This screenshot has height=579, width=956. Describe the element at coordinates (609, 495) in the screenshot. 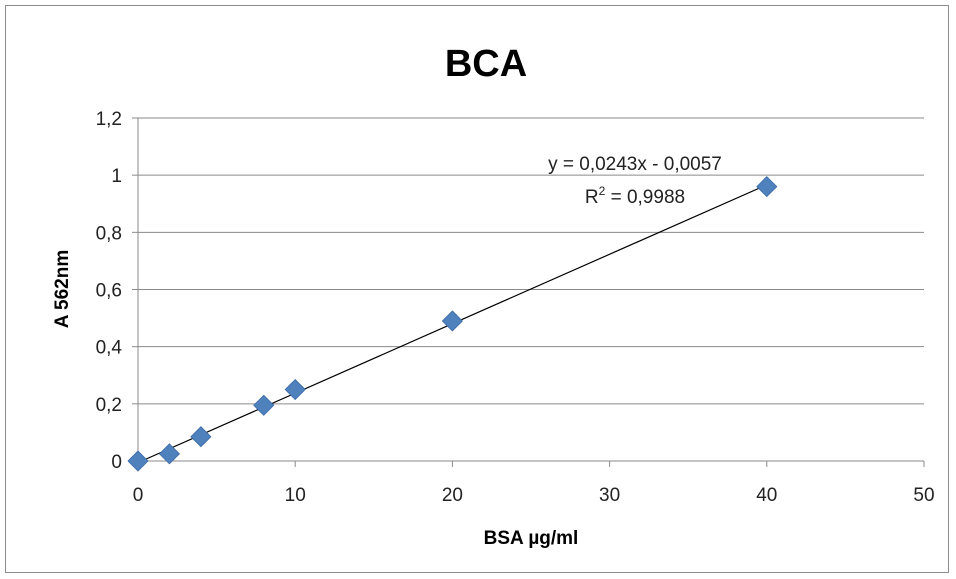

I see `x-tick-label: 30` at that location.